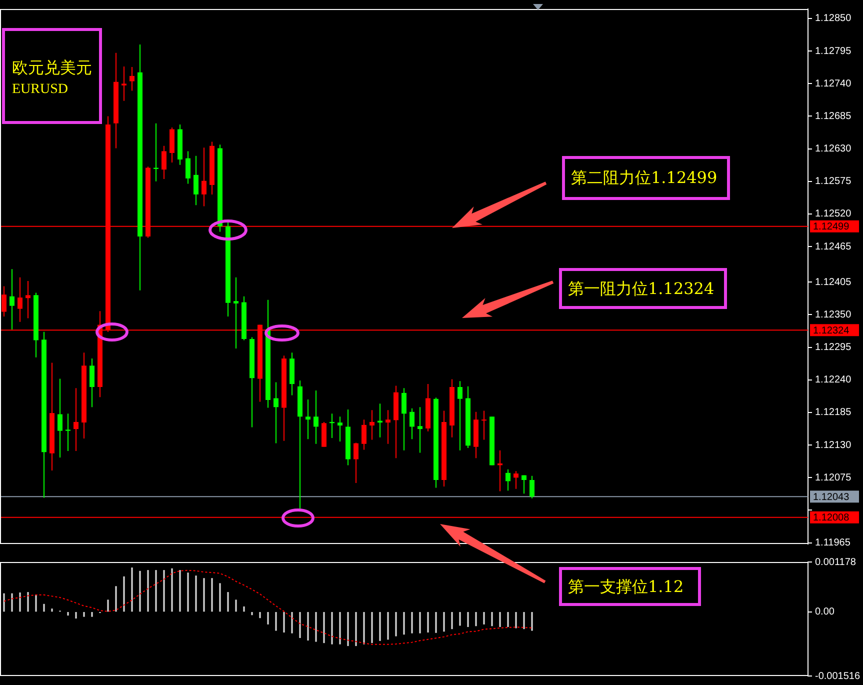 The width and height of the screenshot is (863, 685). Describe the element at coordinates (833, 149) in the screenshot. I see `y-tick-label: 1.12630` at that location.